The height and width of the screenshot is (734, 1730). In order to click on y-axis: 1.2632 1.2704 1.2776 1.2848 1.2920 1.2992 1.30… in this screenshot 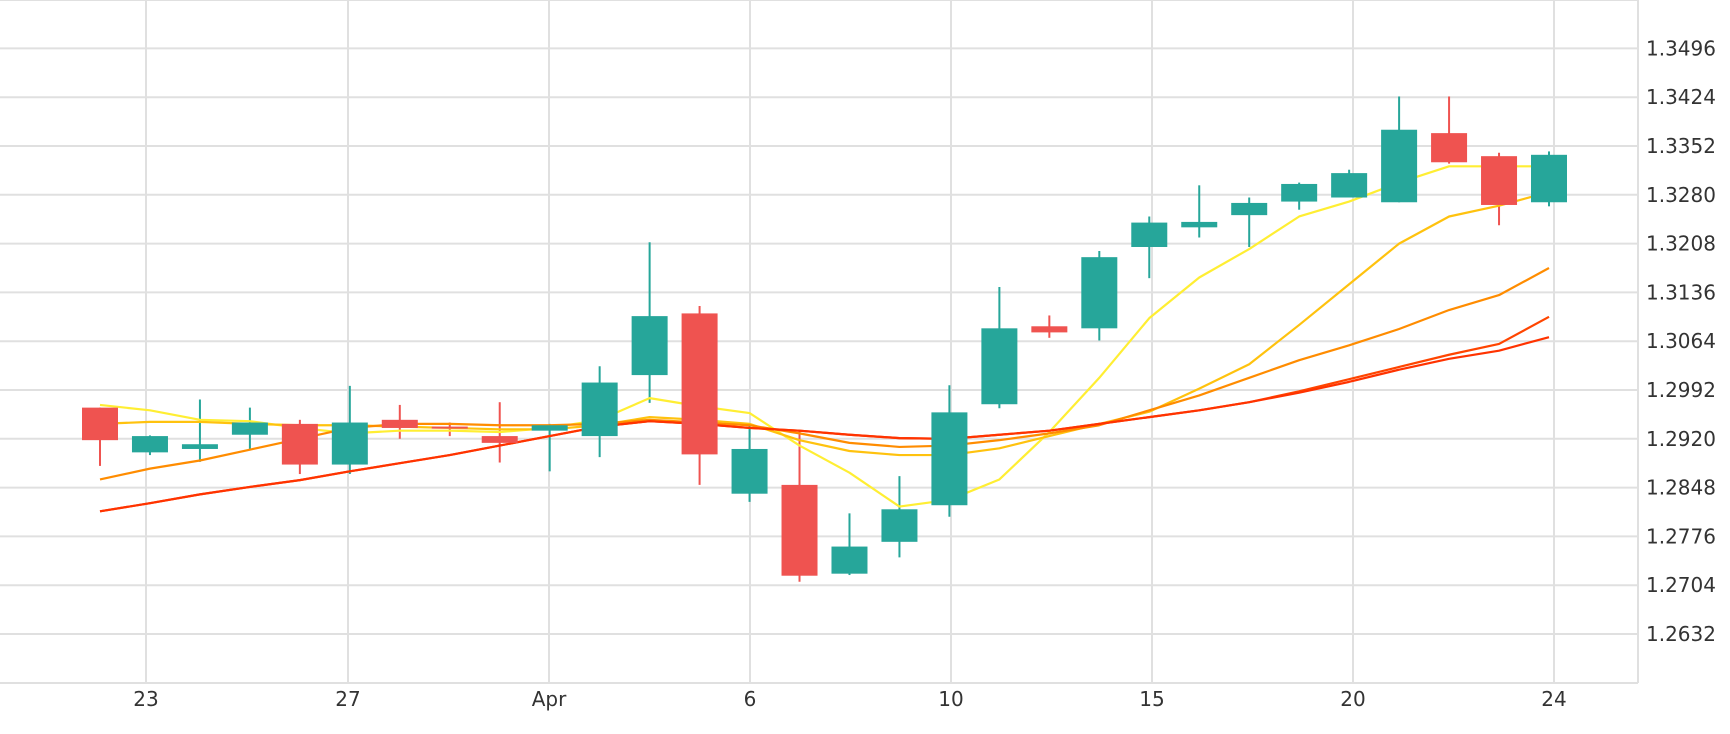, I will do `click(1681, 341)`.